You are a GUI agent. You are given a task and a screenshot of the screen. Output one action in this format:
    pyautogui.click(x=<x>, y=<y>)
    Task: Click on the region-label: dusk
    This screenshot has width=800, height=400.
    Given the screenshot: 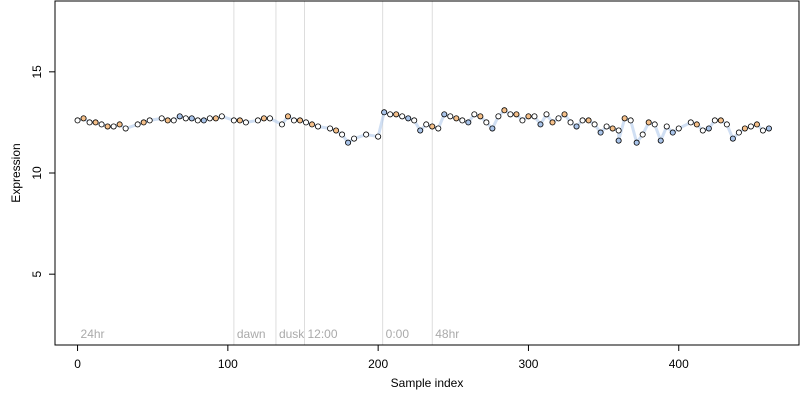 What is the action you would take?
    pyautogui.click(x=292, y=334)
    